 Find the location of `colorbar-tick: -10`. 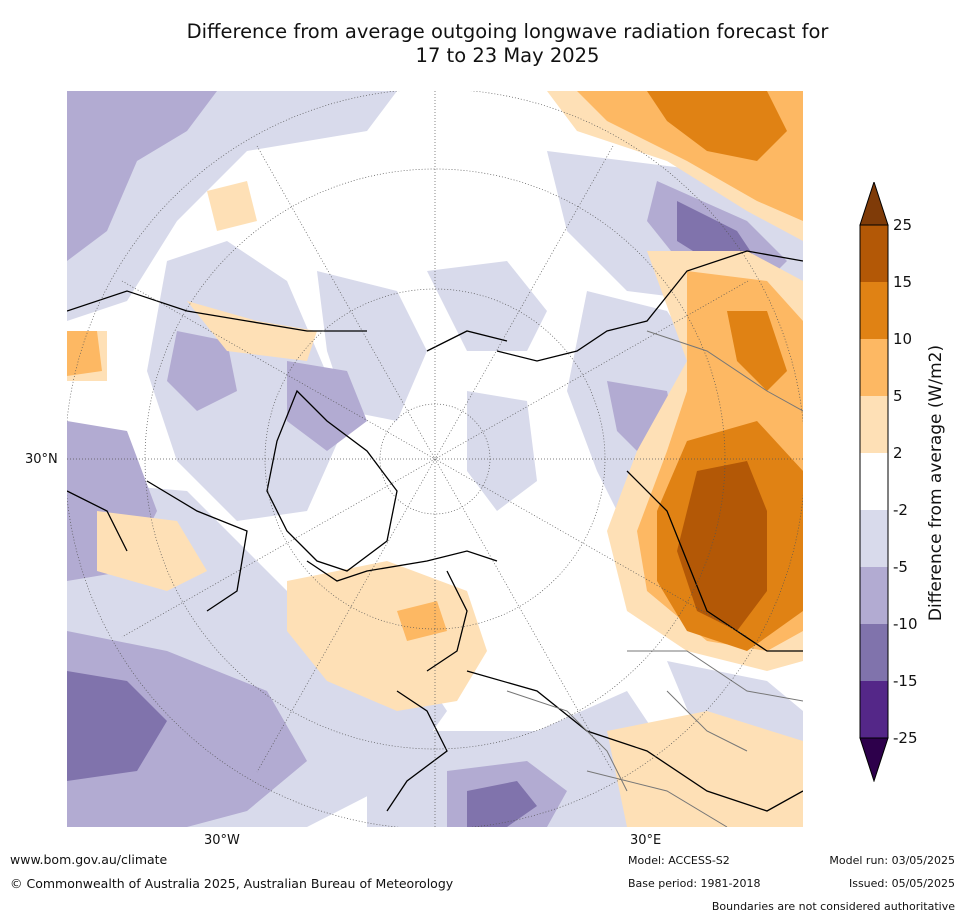

colorbar-tick: -10 is located at coordinates (905, 624).